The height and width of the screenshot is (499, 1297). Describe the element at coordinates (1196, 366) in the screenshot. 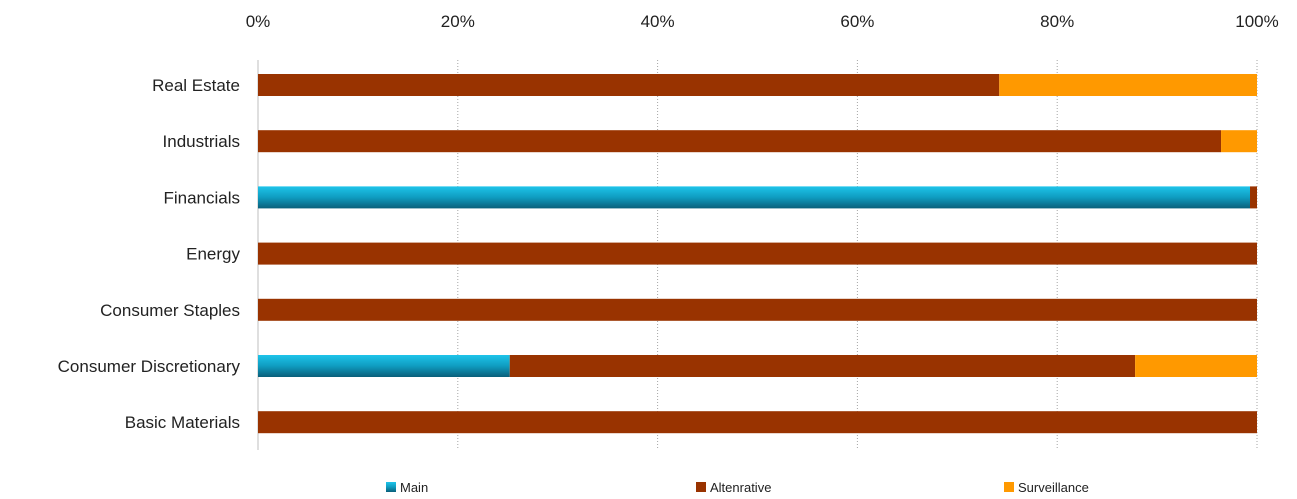

I see `bar-surveillance-consumer-discretionary` at that location.